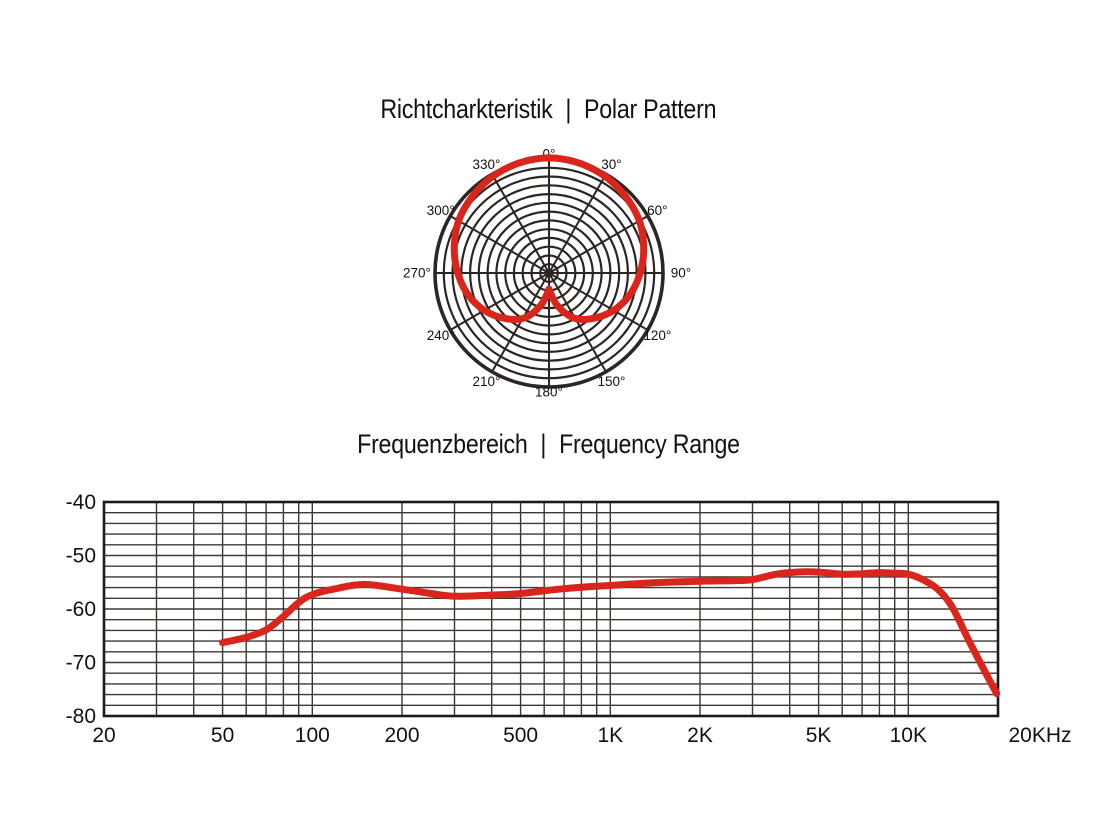  I want to click on frequency-range-title: Frequenzbereich | Frequency Range, so click(548, 444).